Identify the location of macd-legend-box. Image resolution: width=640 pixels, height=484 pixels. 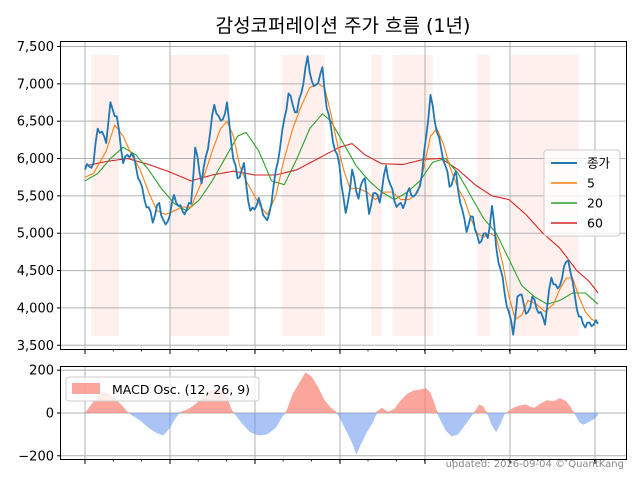
(162, 389).